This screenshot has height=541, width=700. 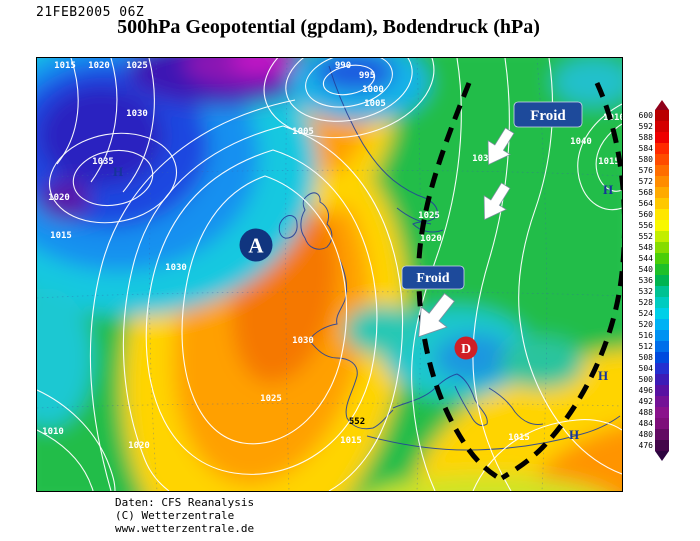 What do you see at coordinates (185, 502) in the screenshot?
I see `footer-credit: Daten: CFS Reanalysis` at bounding box center [185, 502].